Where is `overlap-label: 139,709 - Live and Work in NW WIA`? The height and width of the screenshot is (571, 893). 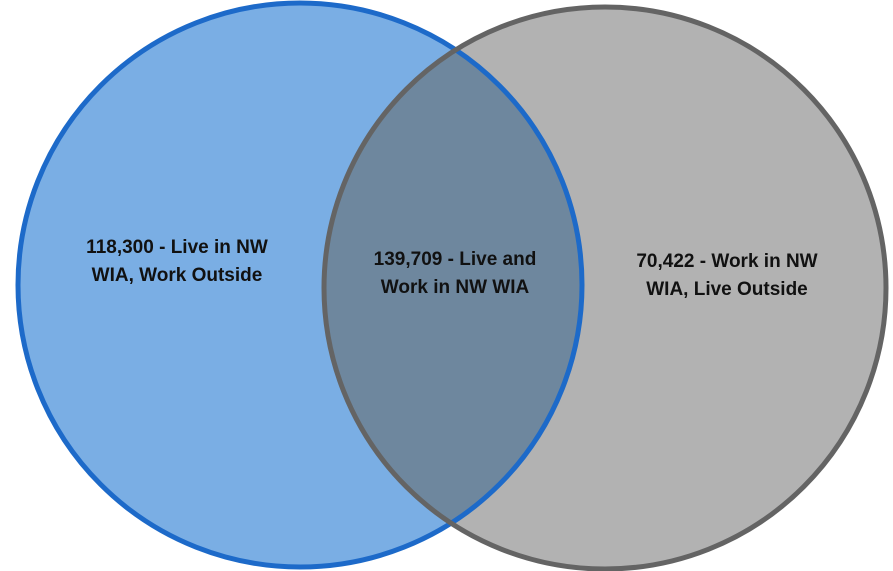
overlap-label: 139,709 - Live and Work in NW WIA is located at coordinates (455, 274).